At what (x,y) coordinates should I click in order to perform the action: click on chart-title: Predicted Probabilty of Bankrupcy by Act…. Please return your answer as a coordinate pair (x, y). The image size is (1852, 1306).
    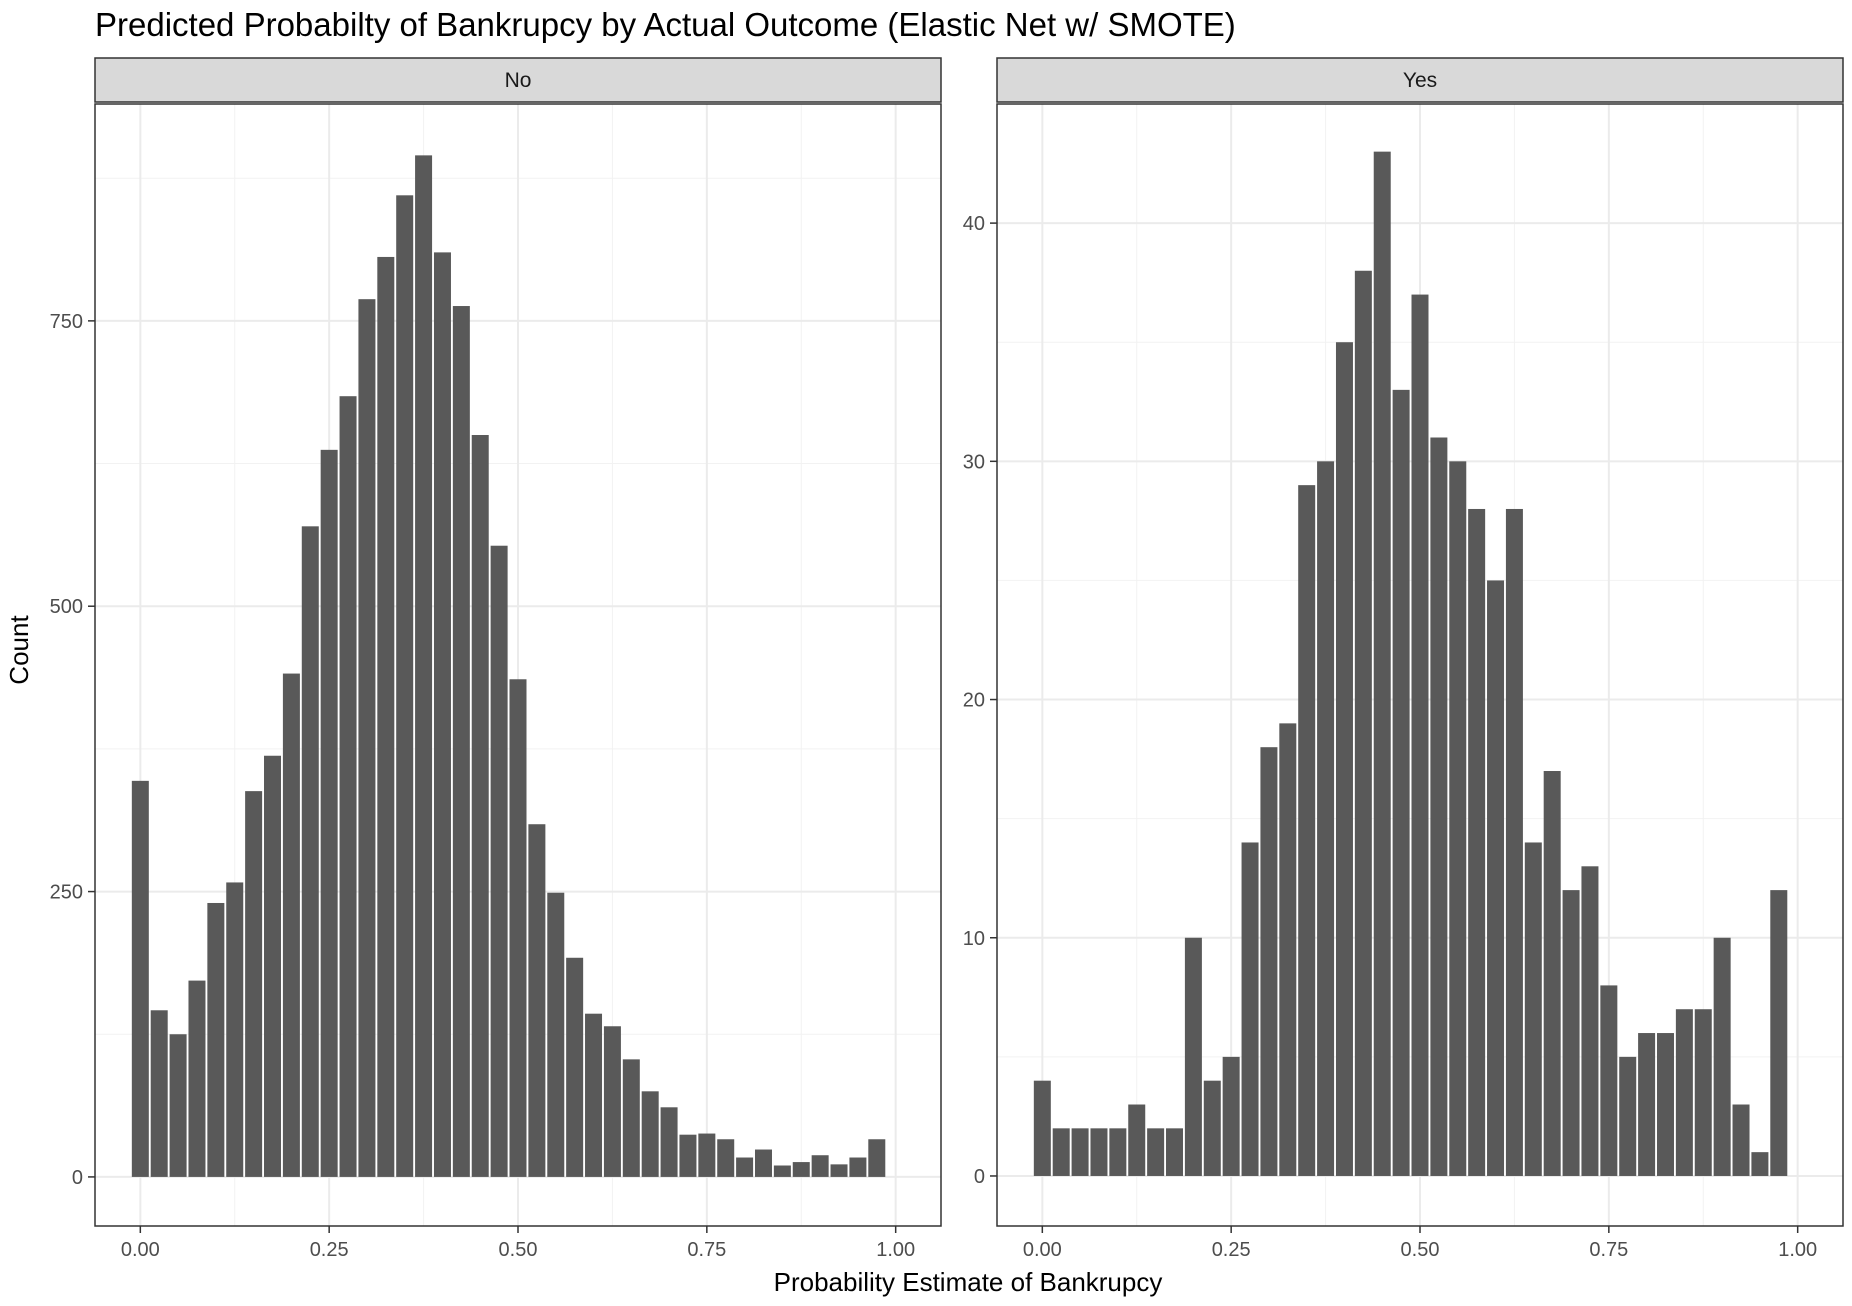
    Looking at the image, I should click on (665, 24).